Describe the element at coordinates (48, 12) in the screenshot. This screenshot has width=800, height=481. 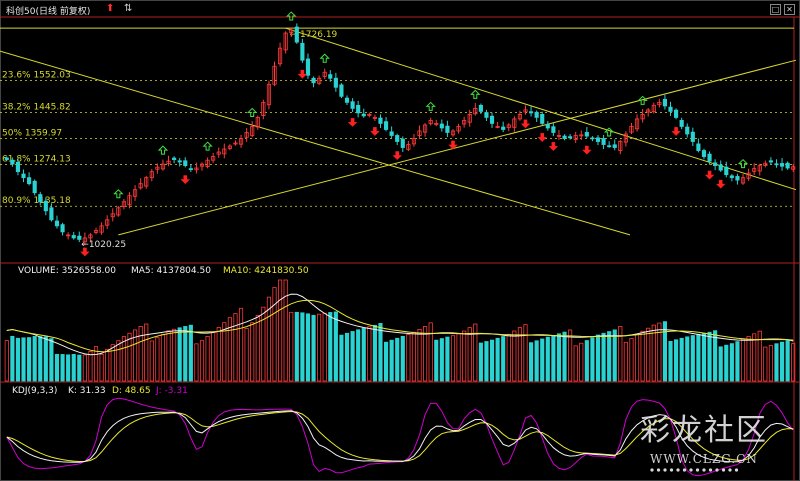
I see `chart-title: 科创50(日线 前复权)` at that location.